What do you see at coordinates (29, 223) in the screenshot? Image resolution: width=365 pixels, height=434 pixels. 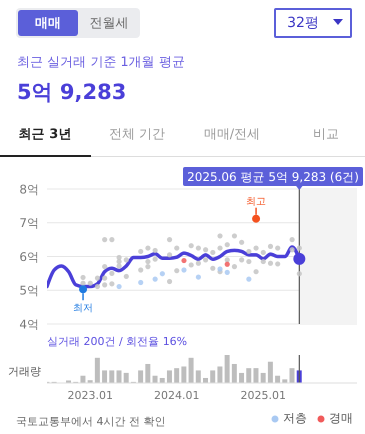 I see `y-tick-label: 7억` at bounding box center [29, 223].